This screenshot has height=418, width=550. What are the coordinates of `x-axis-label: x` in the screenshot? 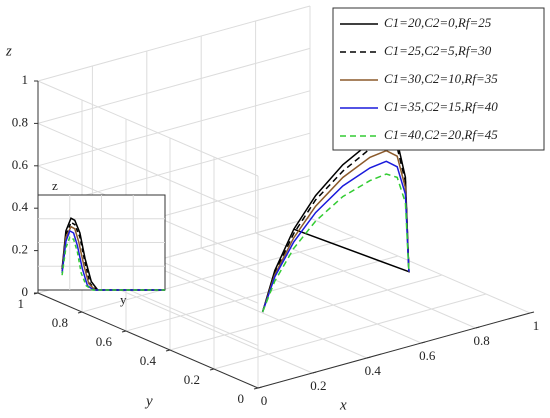 It's located at (343, 405).